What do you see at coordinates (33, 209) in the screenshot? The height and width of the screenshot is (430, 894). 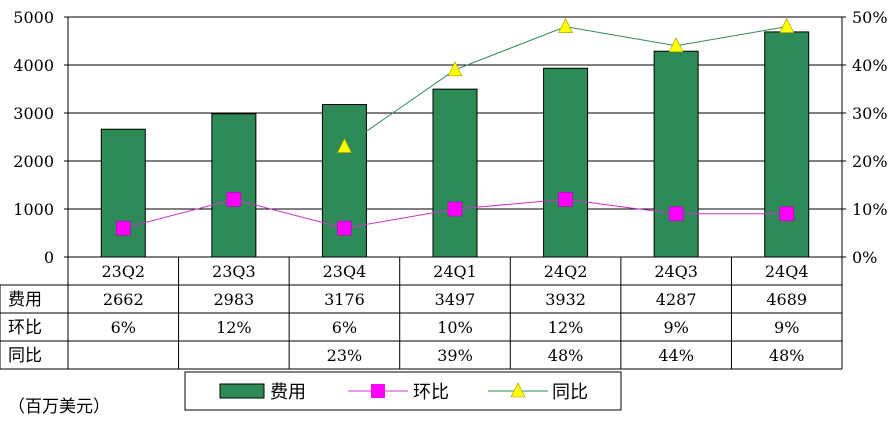 I see `y-left-tick-label: 1000` at bounding box center [33, 209].